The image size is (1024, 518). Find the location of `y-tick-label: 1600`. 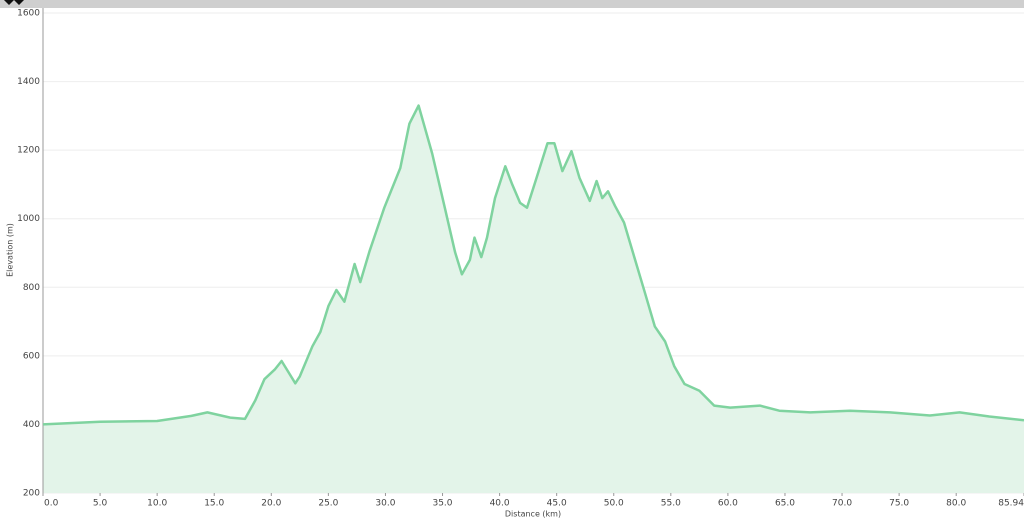

y-tick-label: 1600 is located at coordinates (28, 14).